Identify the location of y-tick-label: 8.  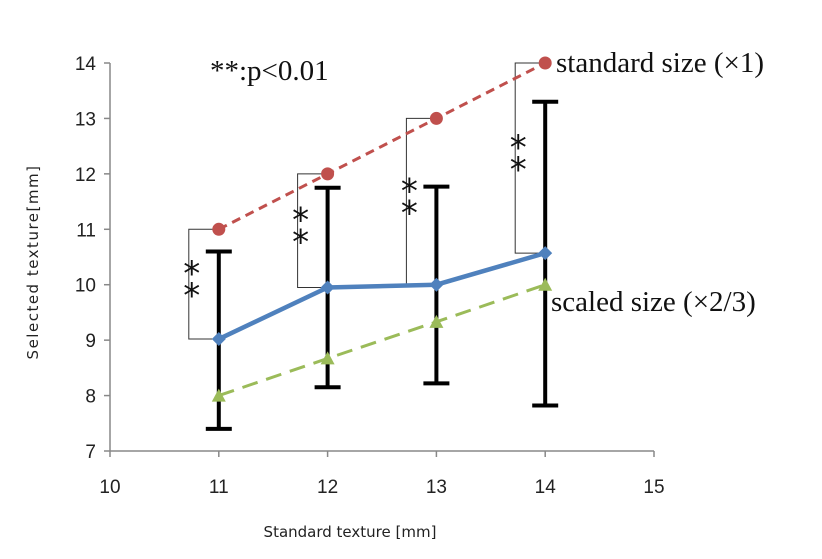
(90, 397).